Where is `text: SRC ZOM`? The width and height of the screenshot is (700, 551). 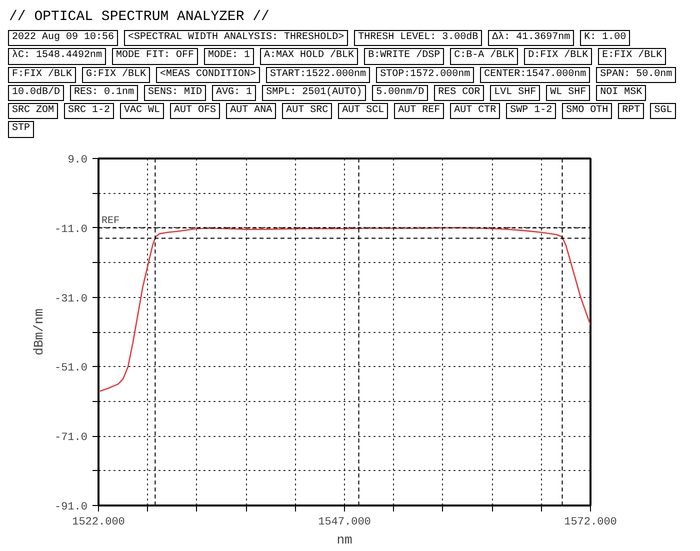 text: SRC ZOM is located at coordinates (33, 111).